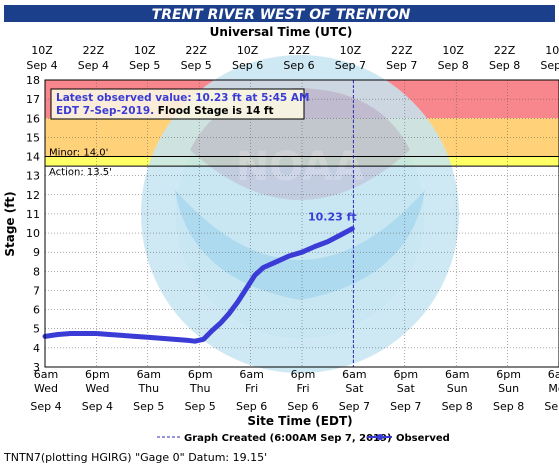 This screenshot has height=467, width=559. I want to click on top-tick-date: Sep 9, so click(549, 65).